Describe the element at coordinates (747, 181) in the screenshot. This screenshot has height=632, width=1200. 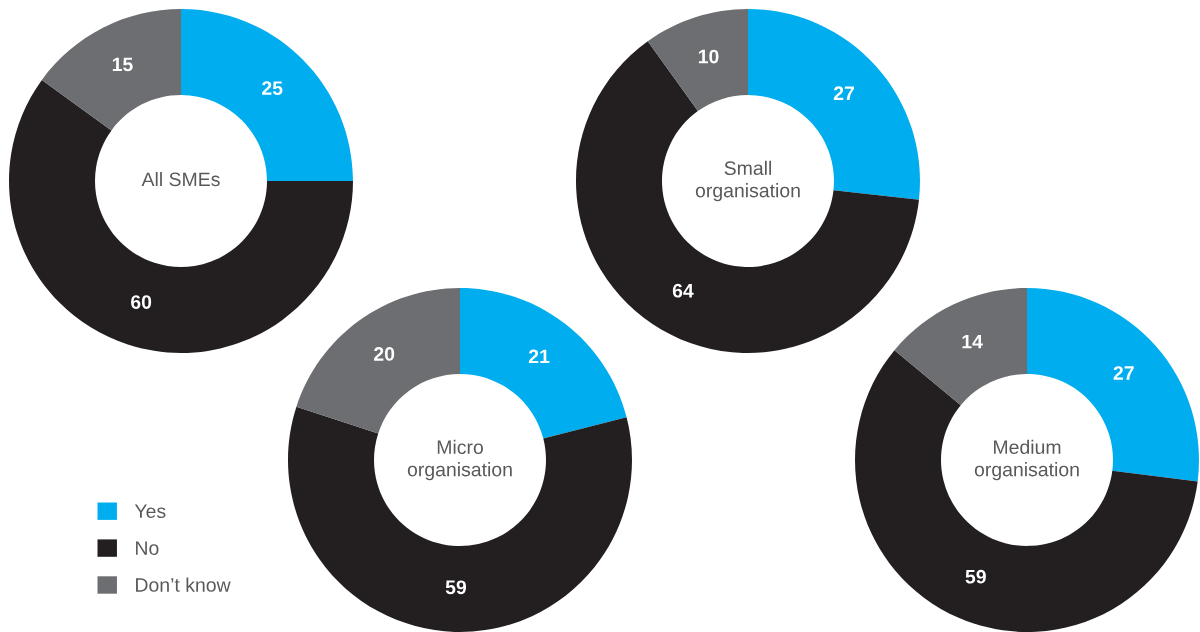
I see `text: Small organisation` at that location.